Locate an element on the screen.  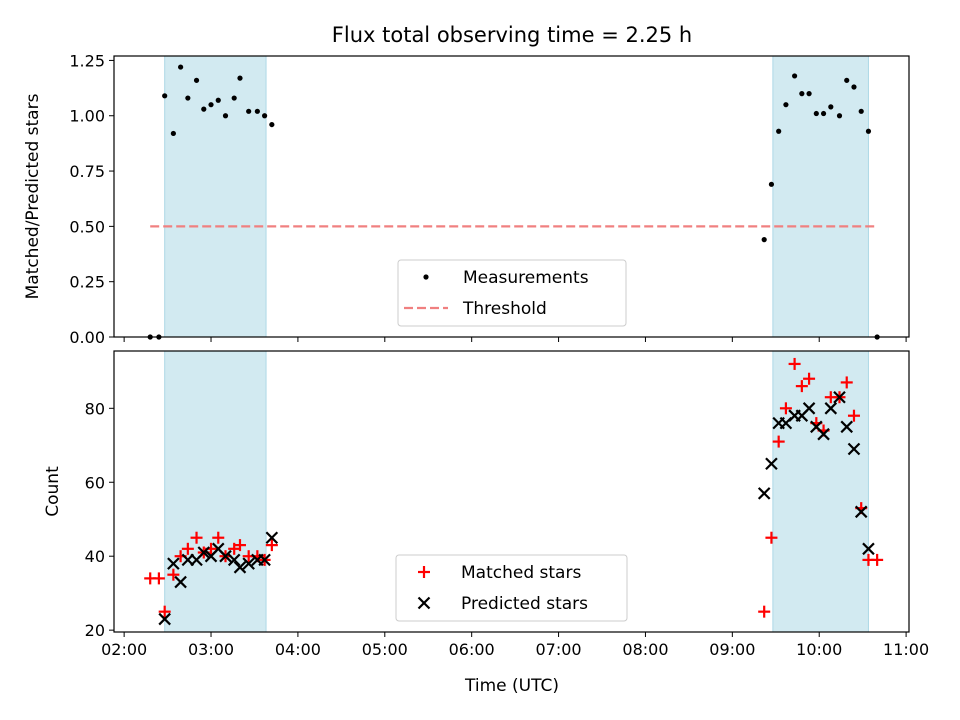
y-axis-label: Matched/Predicted stars is located at coordinates (33, 196).